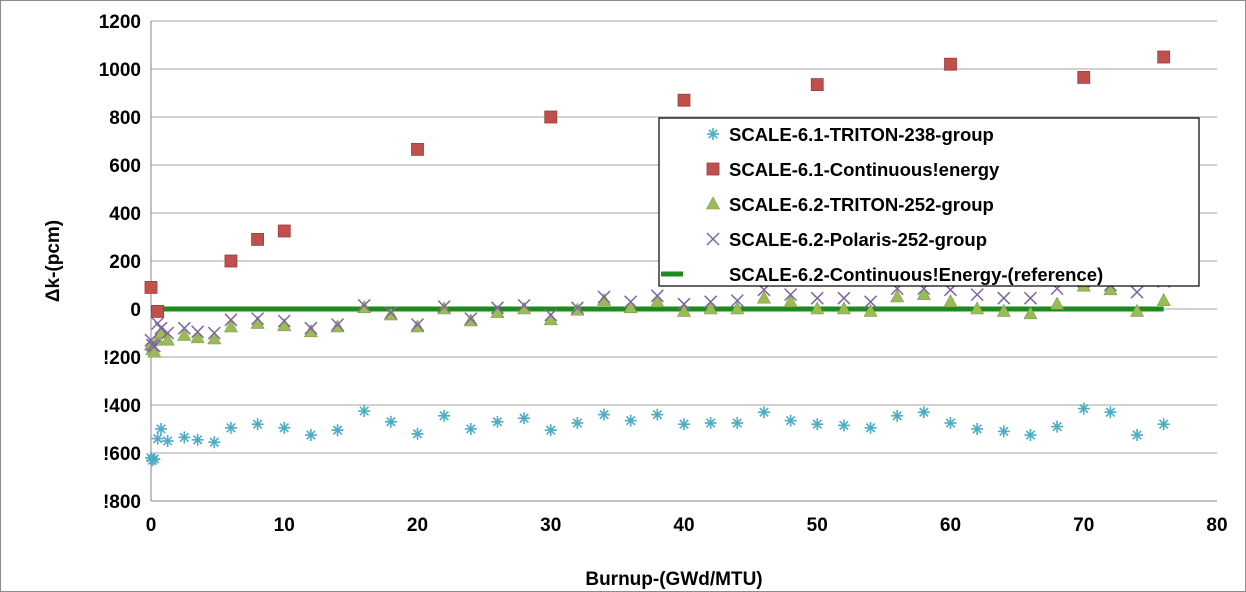  I want to click on legend-label: SCALE-6.1-Continuous!energy, so click(864, 169).